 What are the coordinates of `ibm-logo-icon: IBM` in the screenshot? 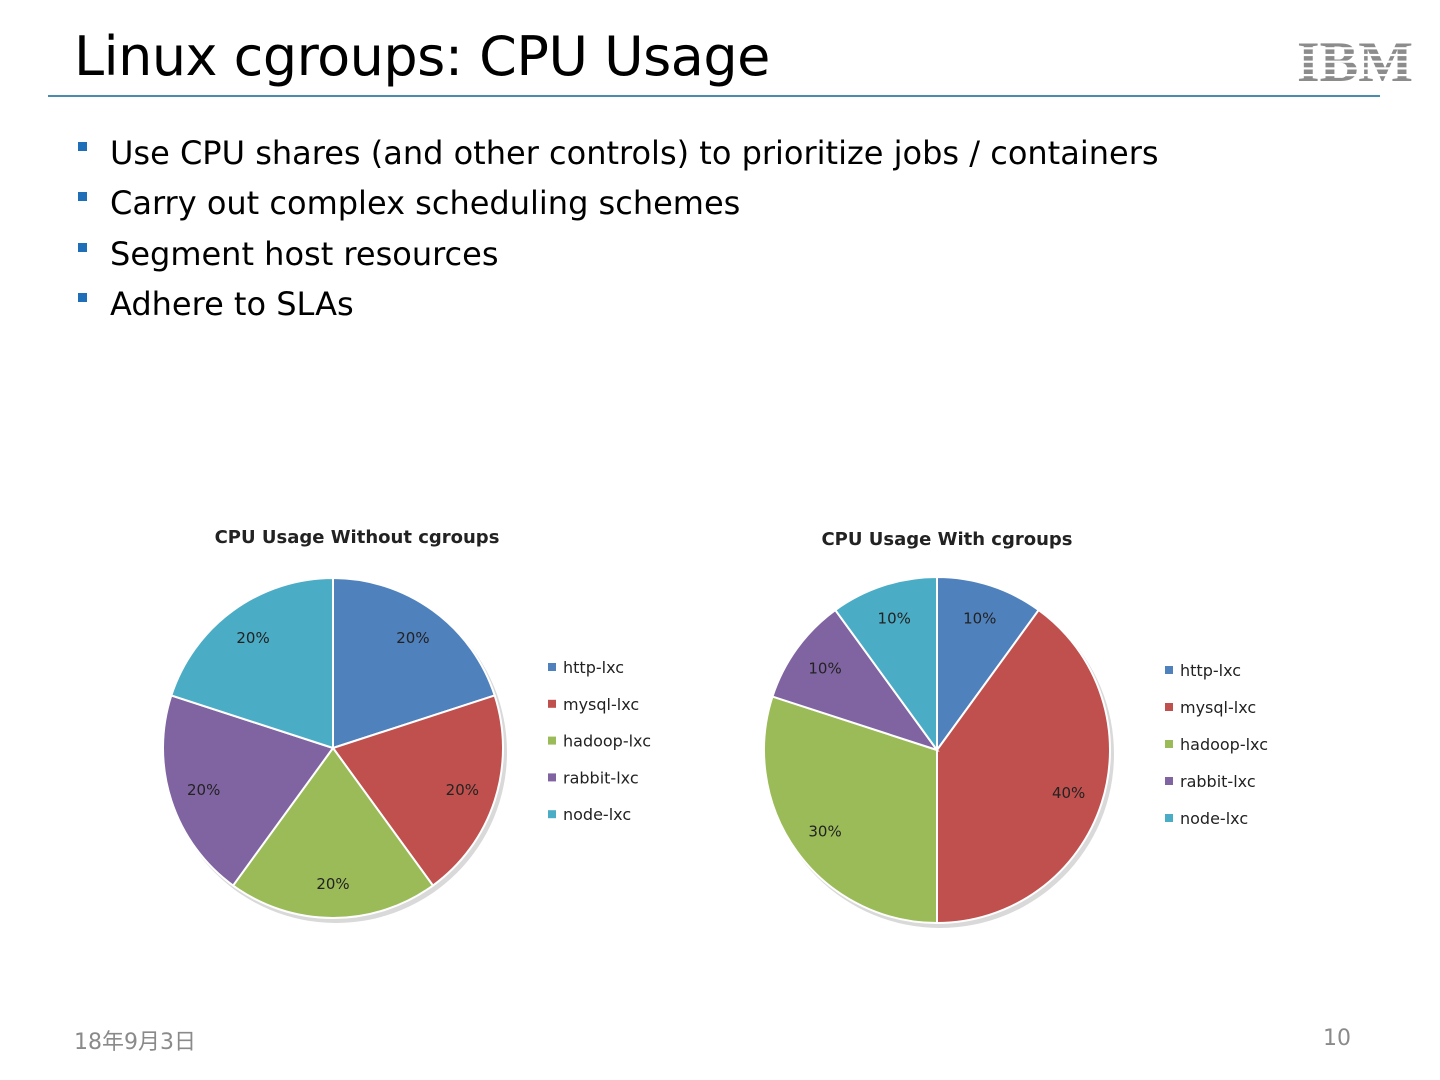 It's located at (1355, 60).